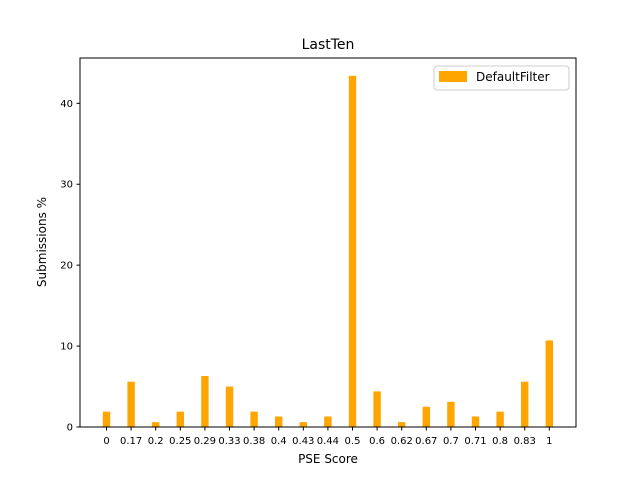 The width and height of the screenshot is (640, 480). What do you see at coordinates (279, 441) in the screenshot?
I see `x-tick-label: 0.4` at bounding box center [279, 441].